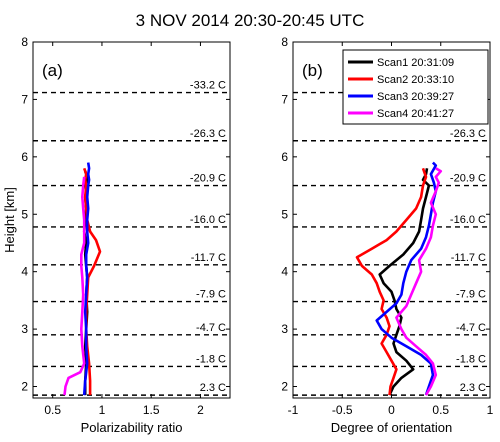  Describe the element at coordinates (250, 20) in the screenshot. I see `figure-title: 3 NOV 2014 20:30-20:45 UTC` at that location.